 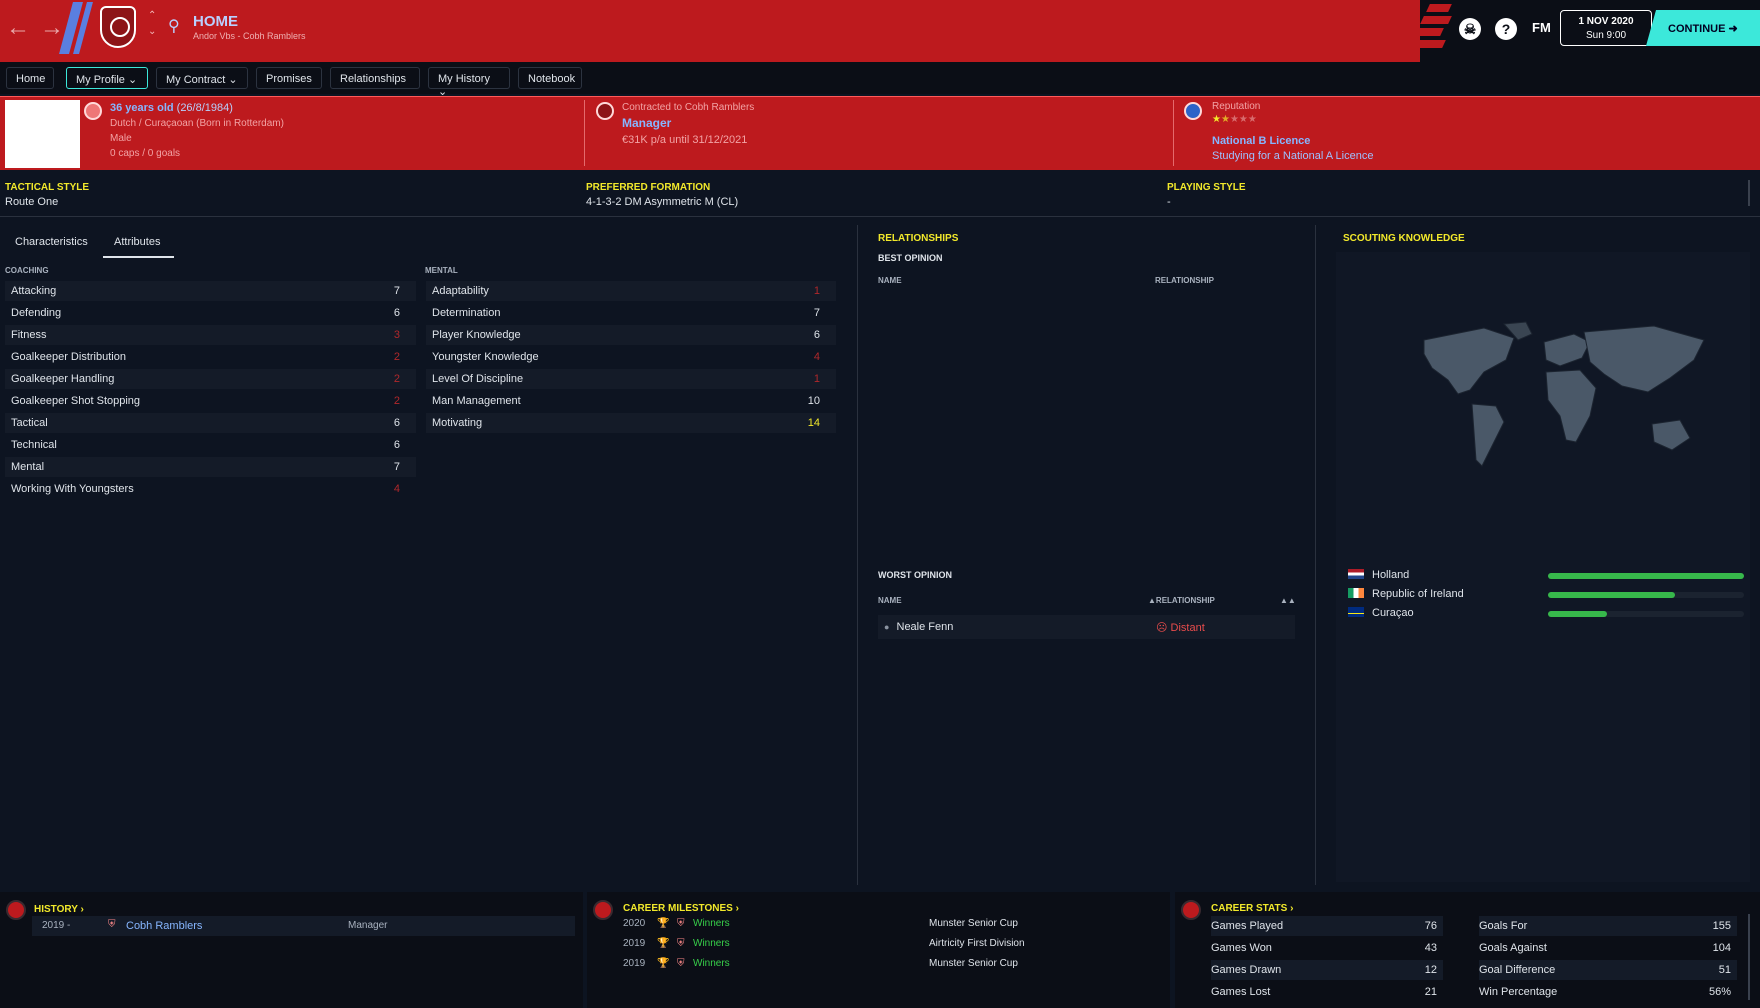 I want to click on attribute-name: Attacking, so click(x=34, y=291).